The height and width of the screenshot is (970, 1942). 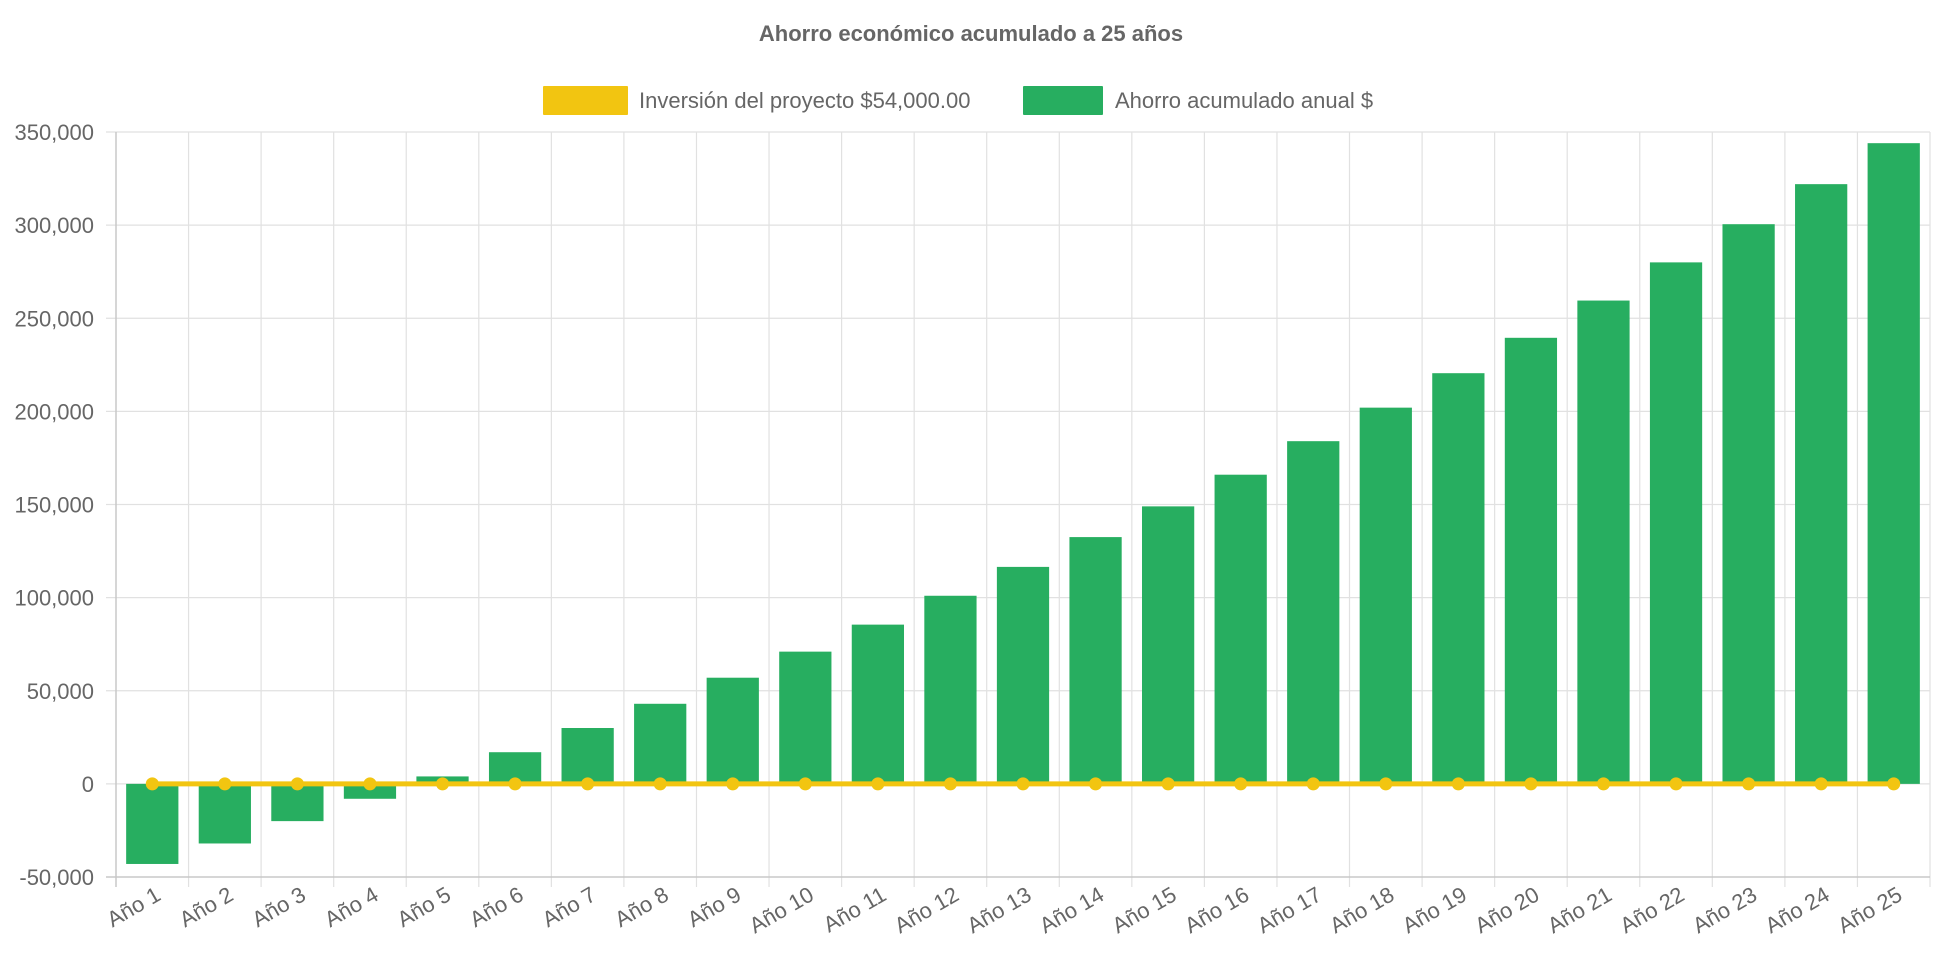 What do you see at coordinates (88, 784) in the screenshot?
I see `y-tick-label: 0` at bounding box center [88, 784].